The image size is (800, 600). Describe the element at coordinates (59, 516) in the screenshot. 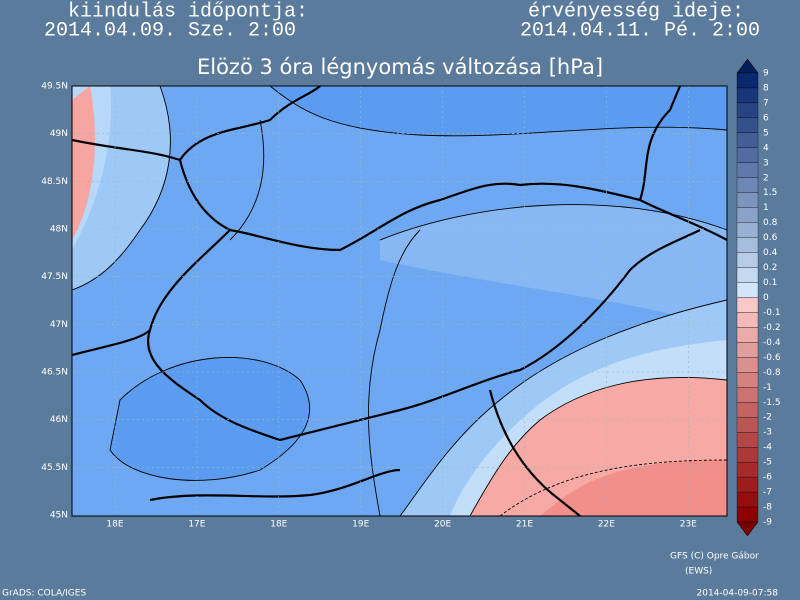

I see `lat-label: 45N` at that location.